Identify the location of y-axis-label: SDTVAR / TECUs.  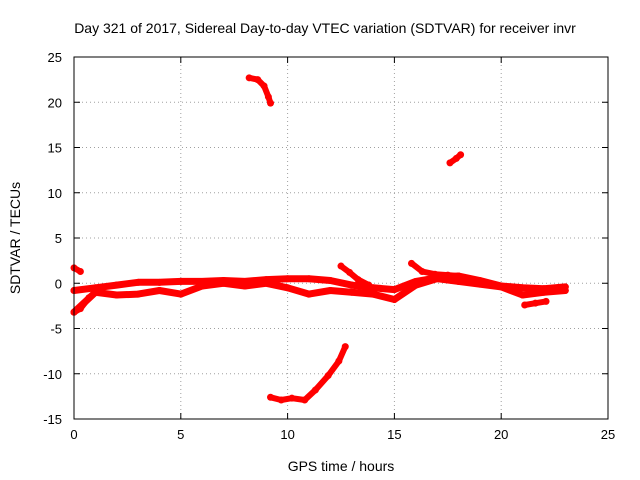
(15, 238).